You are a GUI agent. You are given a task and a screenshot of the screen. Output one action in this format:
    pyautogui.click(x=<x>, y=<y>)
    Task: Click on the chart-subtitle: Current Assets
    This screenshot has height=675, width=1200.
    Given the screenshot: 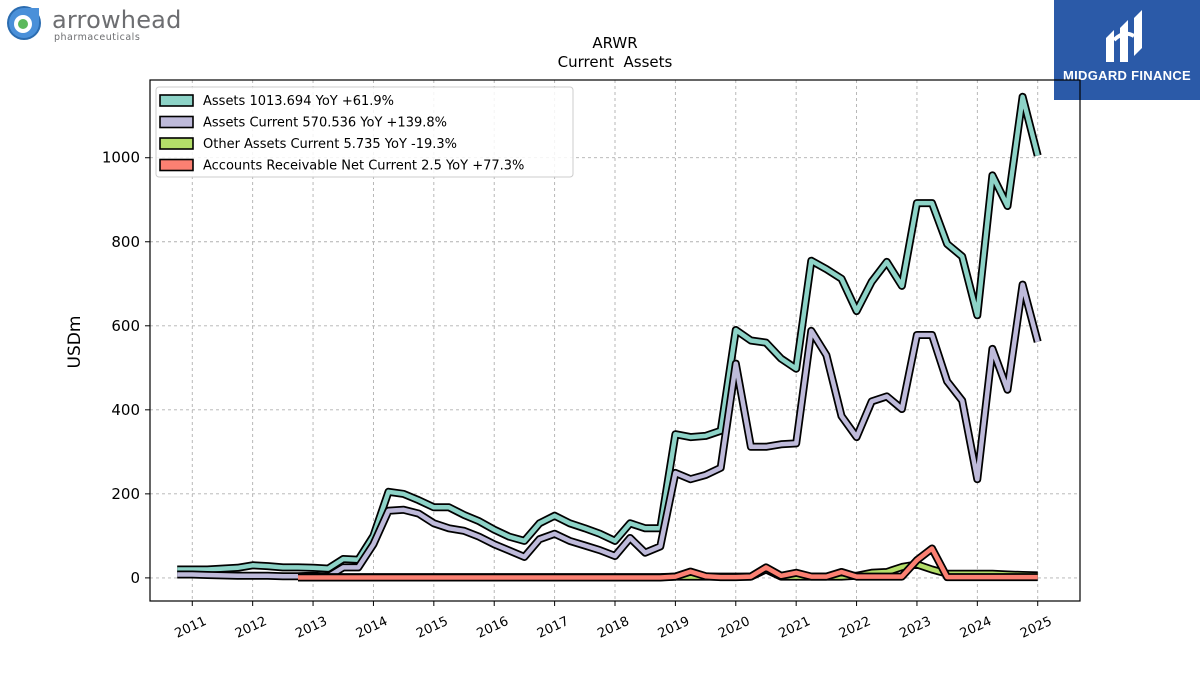 What is the action you would take?
    pyautogui.click(x=615, y=62)
    